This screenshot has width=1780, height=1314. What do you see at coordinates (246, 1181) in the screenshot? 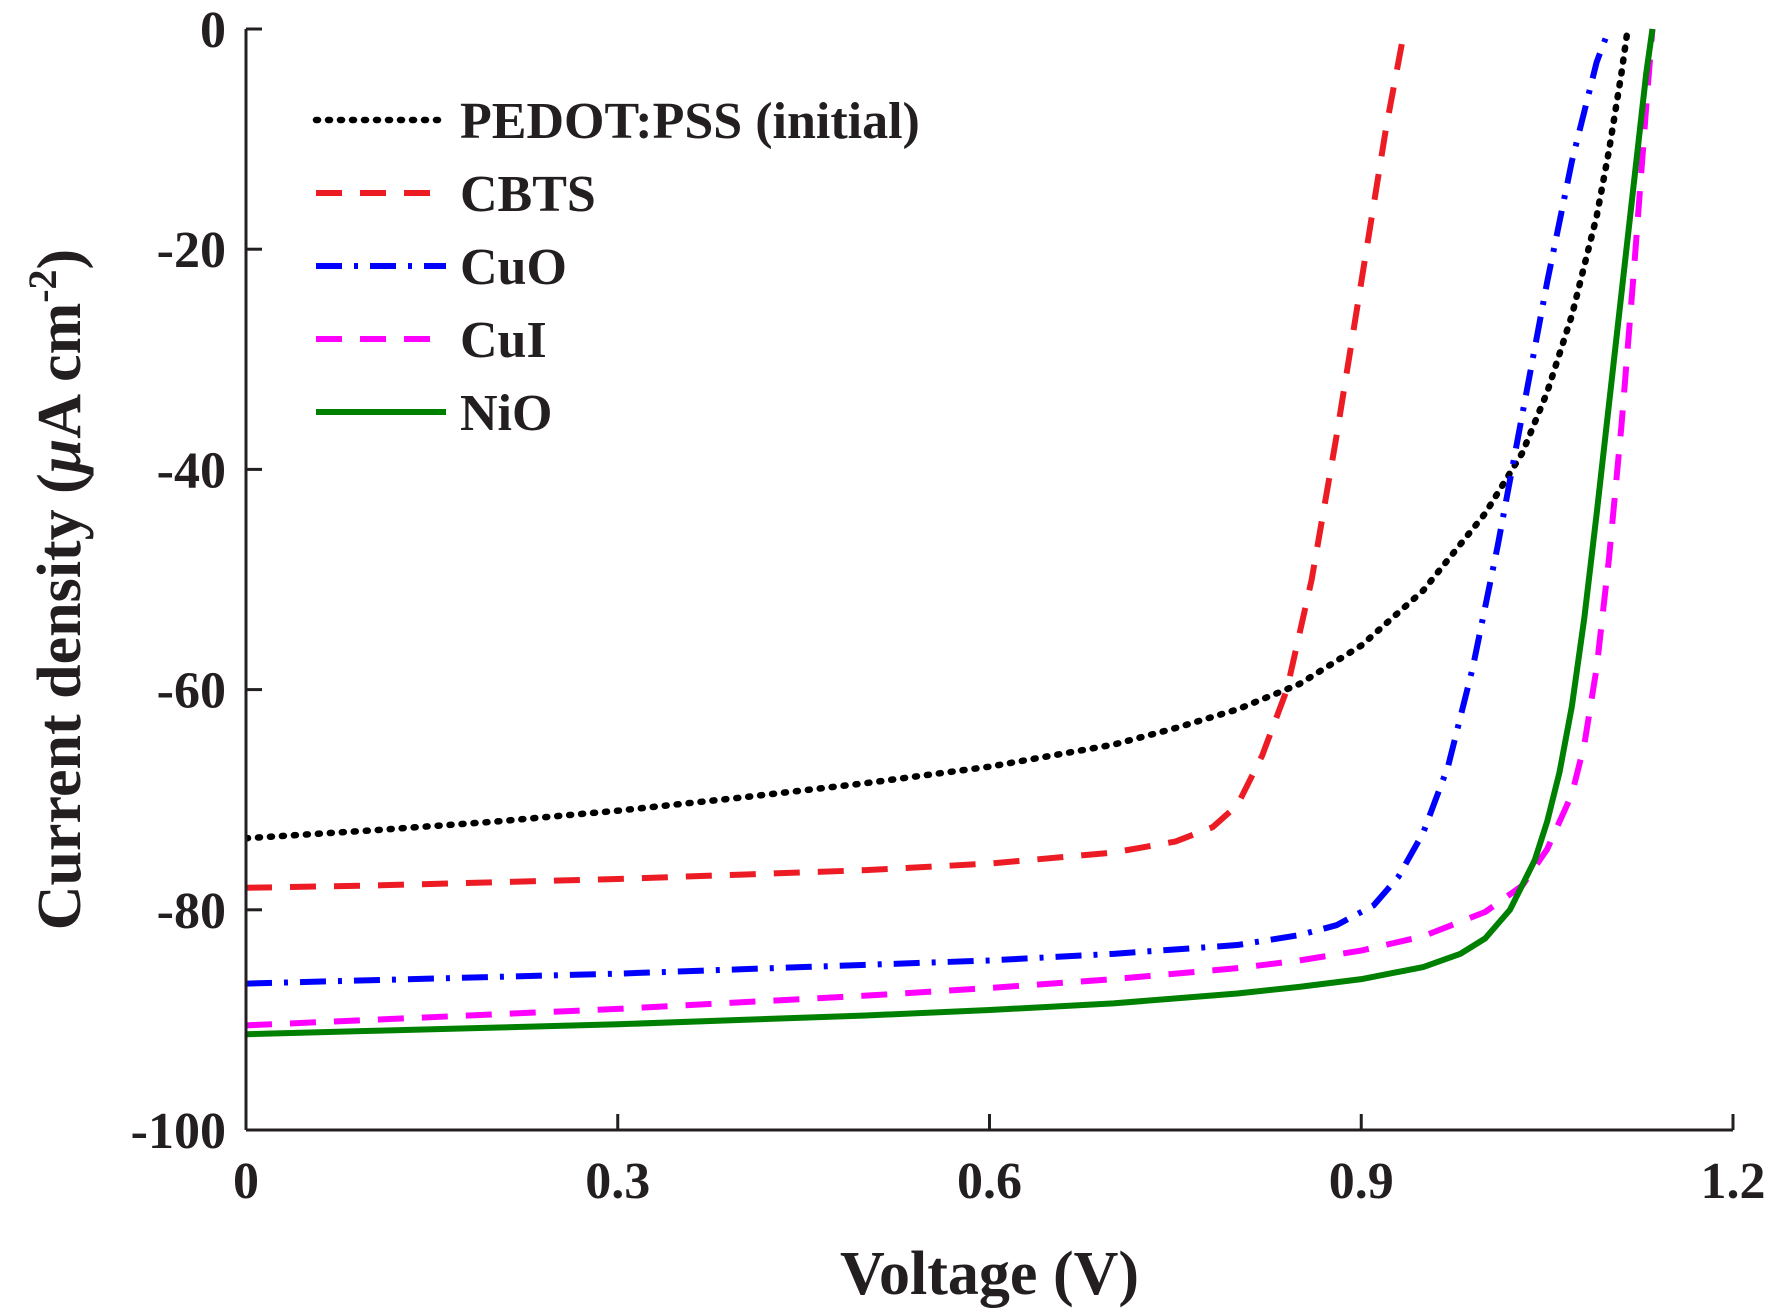
I see `x-tick-label: 0` at bounding box center [246, 1181].